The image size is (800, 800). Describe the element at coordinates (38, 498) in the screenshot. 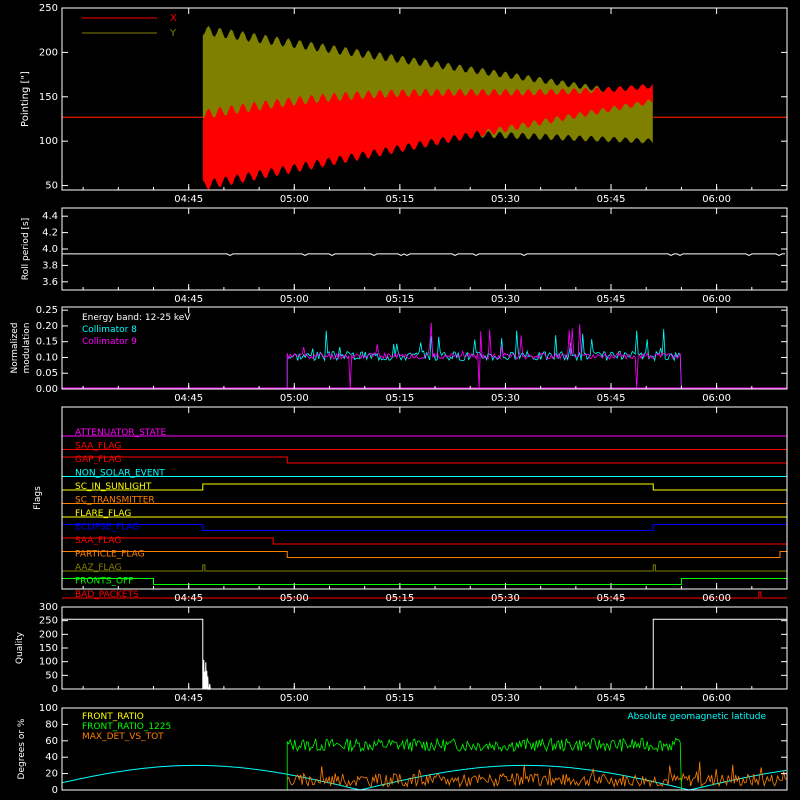

I see `flags-y-label: Flags` at that location.